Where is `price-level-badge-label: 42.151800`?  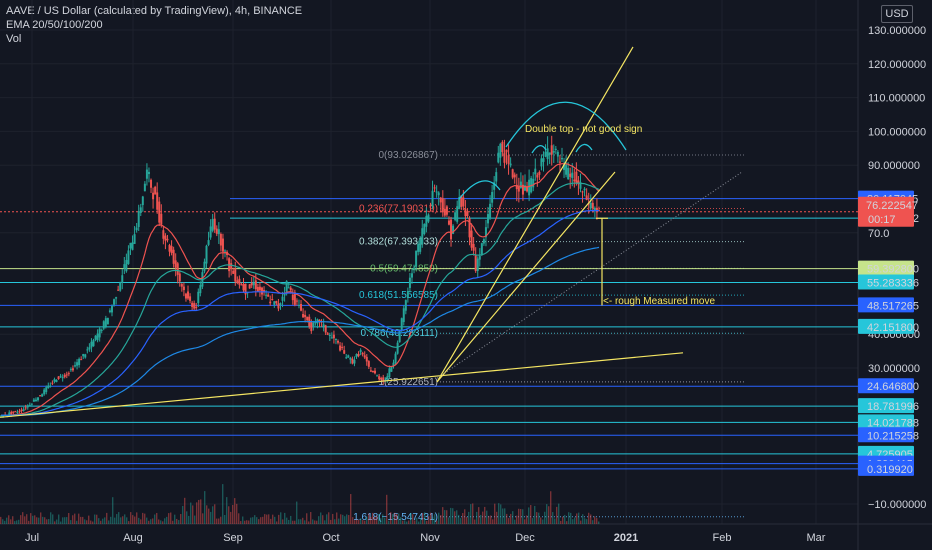
price-level-badge-label: 42.151800 is located at coordinates (893, 328).